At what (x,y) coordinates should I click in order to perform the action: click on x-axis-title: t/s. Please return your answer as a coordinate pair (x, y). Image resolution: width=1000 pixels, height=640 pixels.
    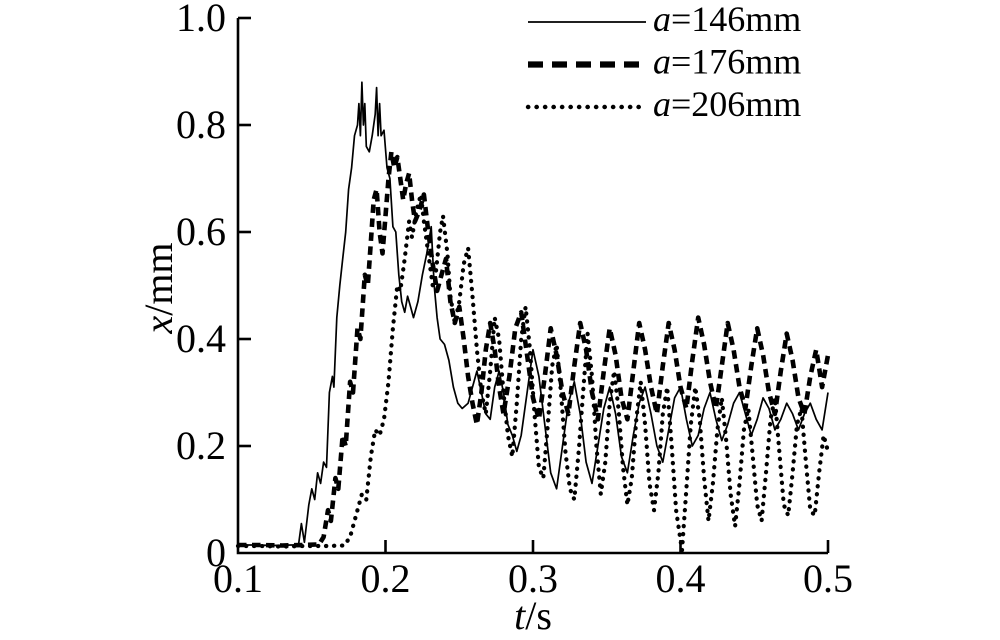
    Looking at the image, I should click on (533, 615).